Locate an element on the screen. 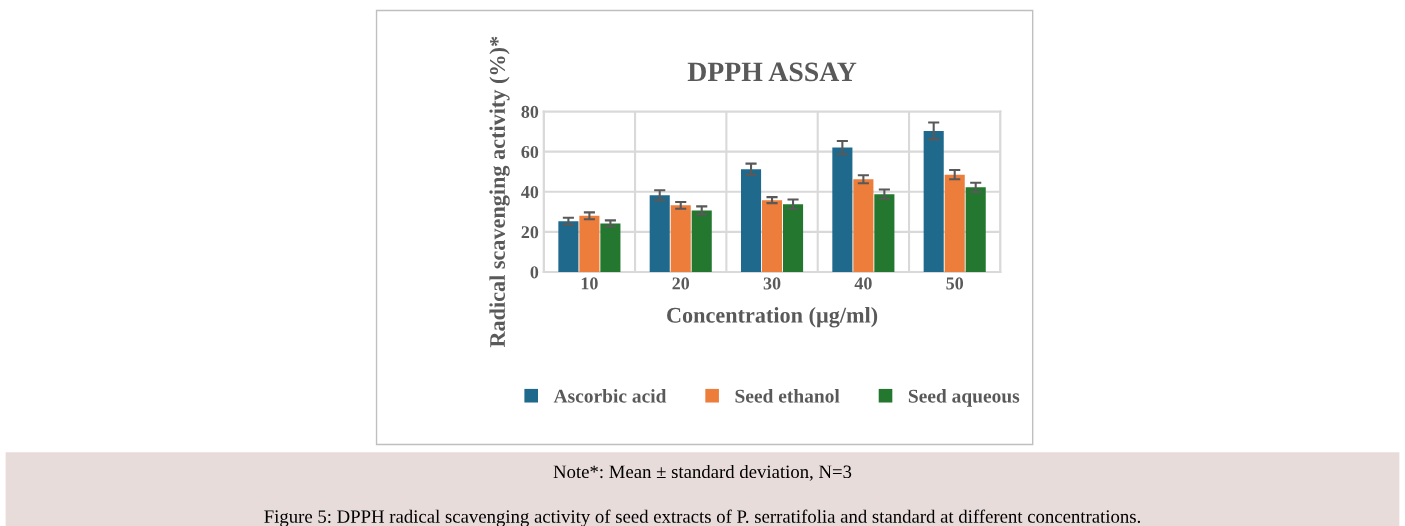  x-tick-label: 20 is located at coordinates (681, 283).